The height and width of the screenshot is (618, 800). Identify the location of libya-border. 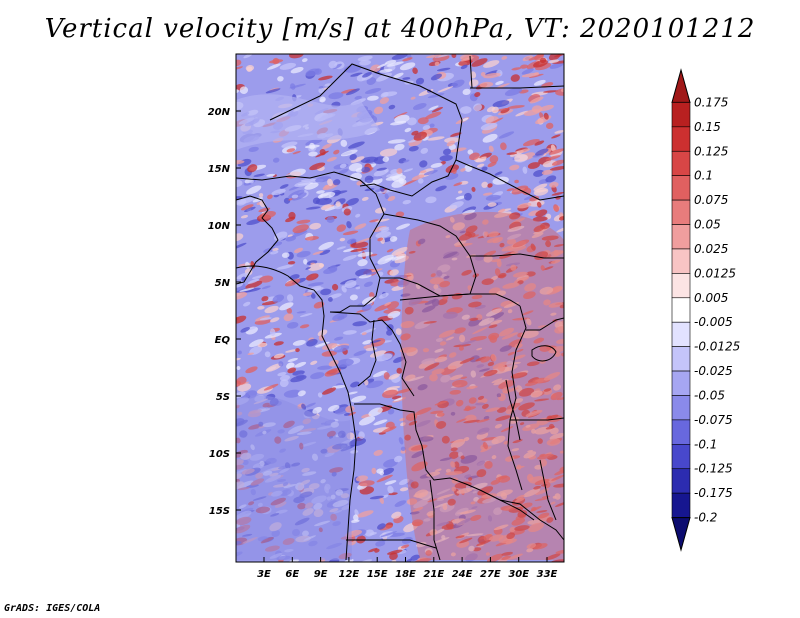
(517, 87).